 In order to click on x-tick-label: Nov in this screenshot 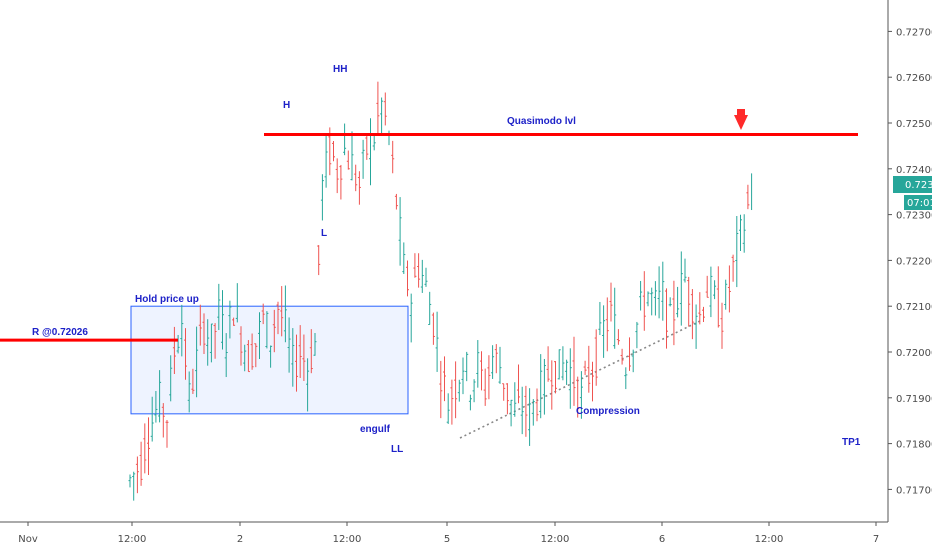, I will do `click(28, 539)`.